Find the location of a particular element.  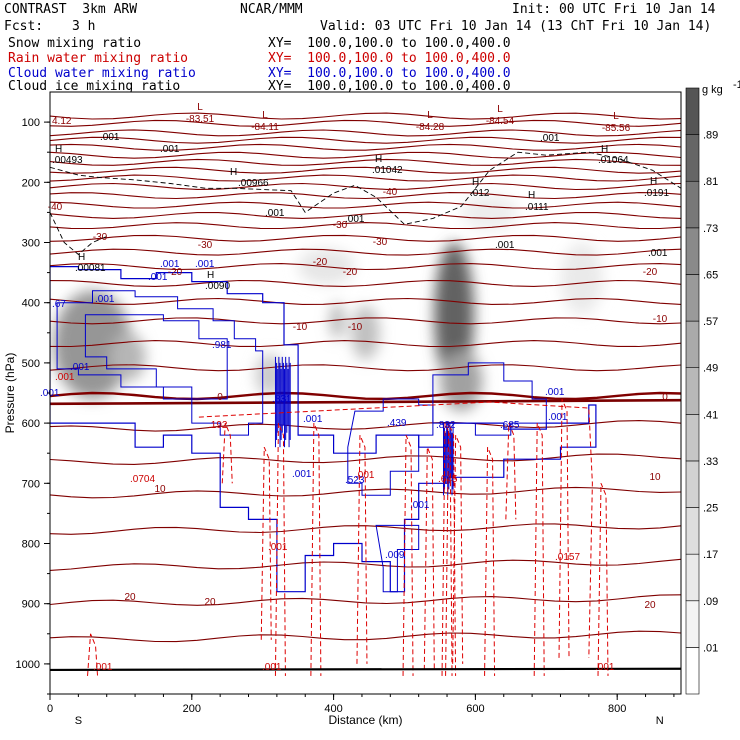

forecast-label: Fcst: is located at coordinates (24, 26).